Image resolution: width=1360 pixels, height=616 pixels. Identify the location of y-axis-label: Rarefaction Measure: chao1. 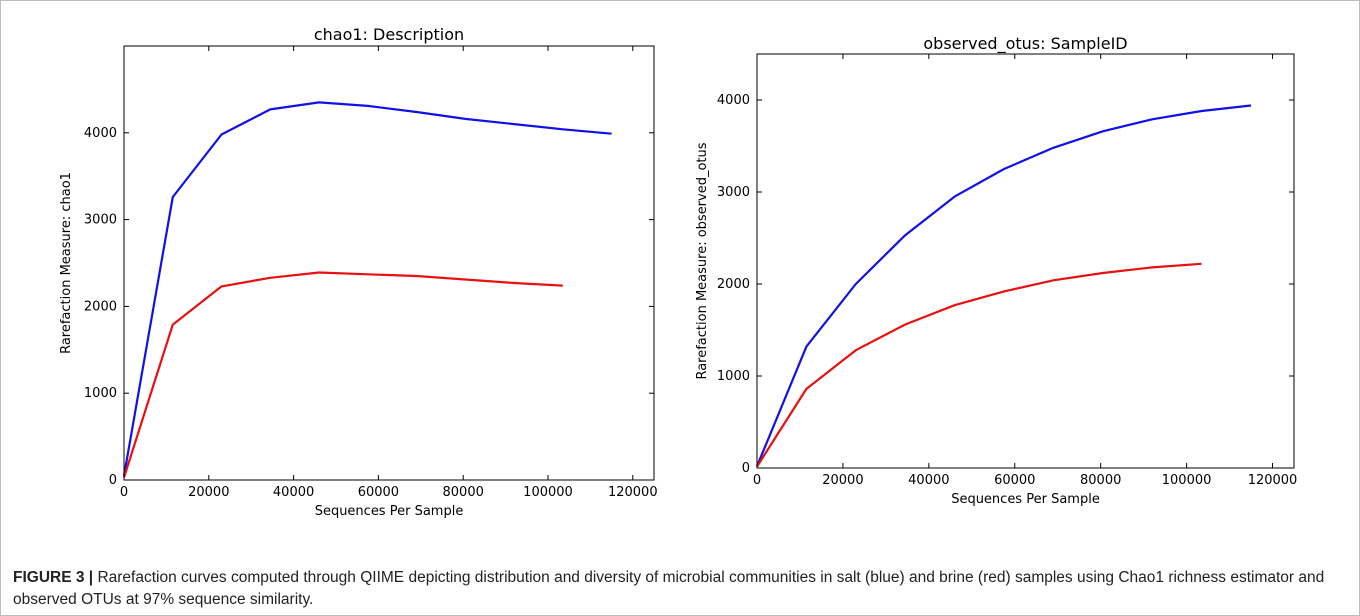
(66, 263).